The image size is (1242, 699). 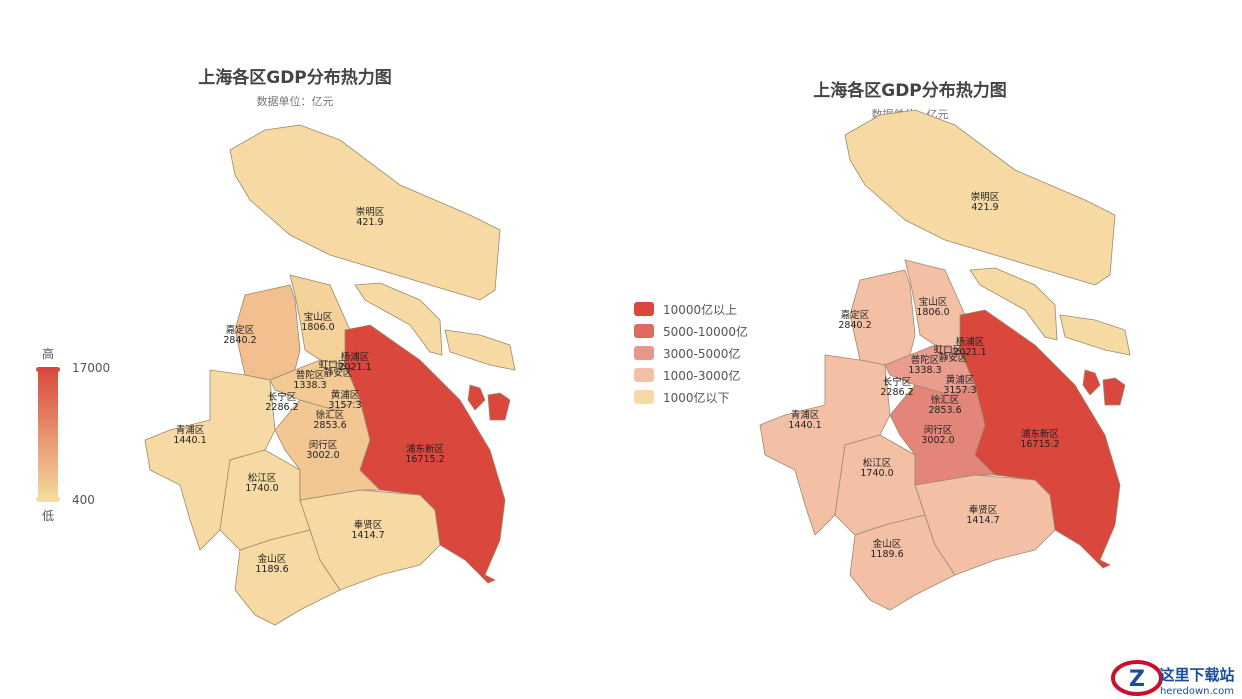 I want to click on legend-handle-low, so click(x=48, y=499).